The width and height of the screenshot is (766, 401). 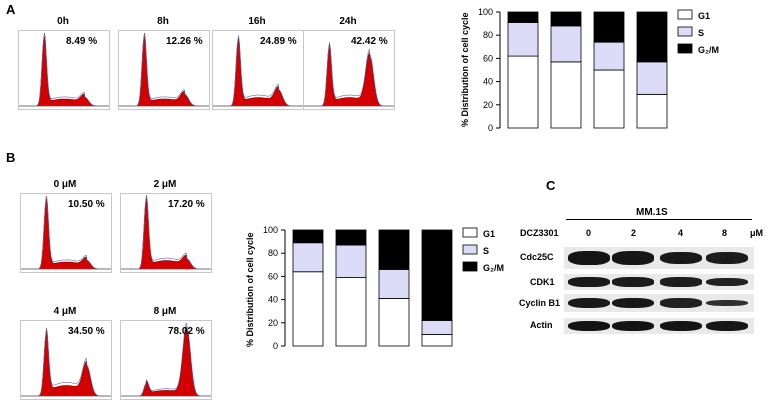 I want to click on panel-b-g2m-percent: 17.20 %, so click(x=186, y=204).